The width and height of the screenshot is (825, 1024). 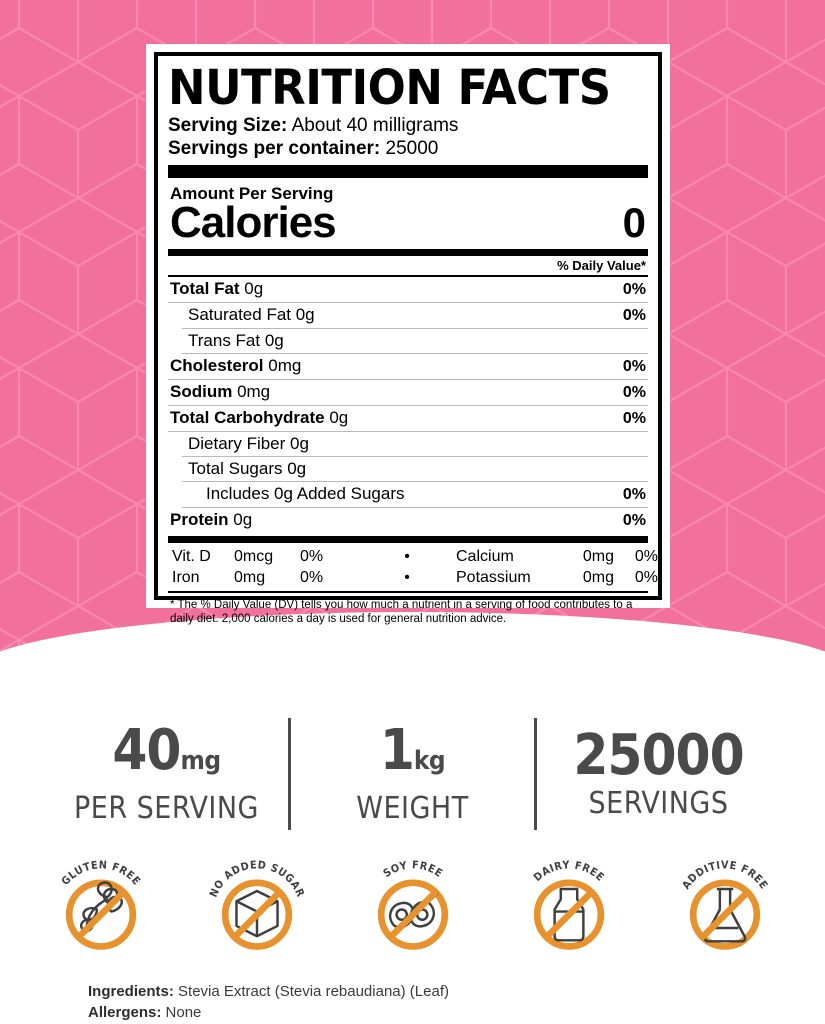 What do you see at coordinates (408, 223) in the screenshot?
I see `calories-row: Calories 0` at bounding box center [408, 223].